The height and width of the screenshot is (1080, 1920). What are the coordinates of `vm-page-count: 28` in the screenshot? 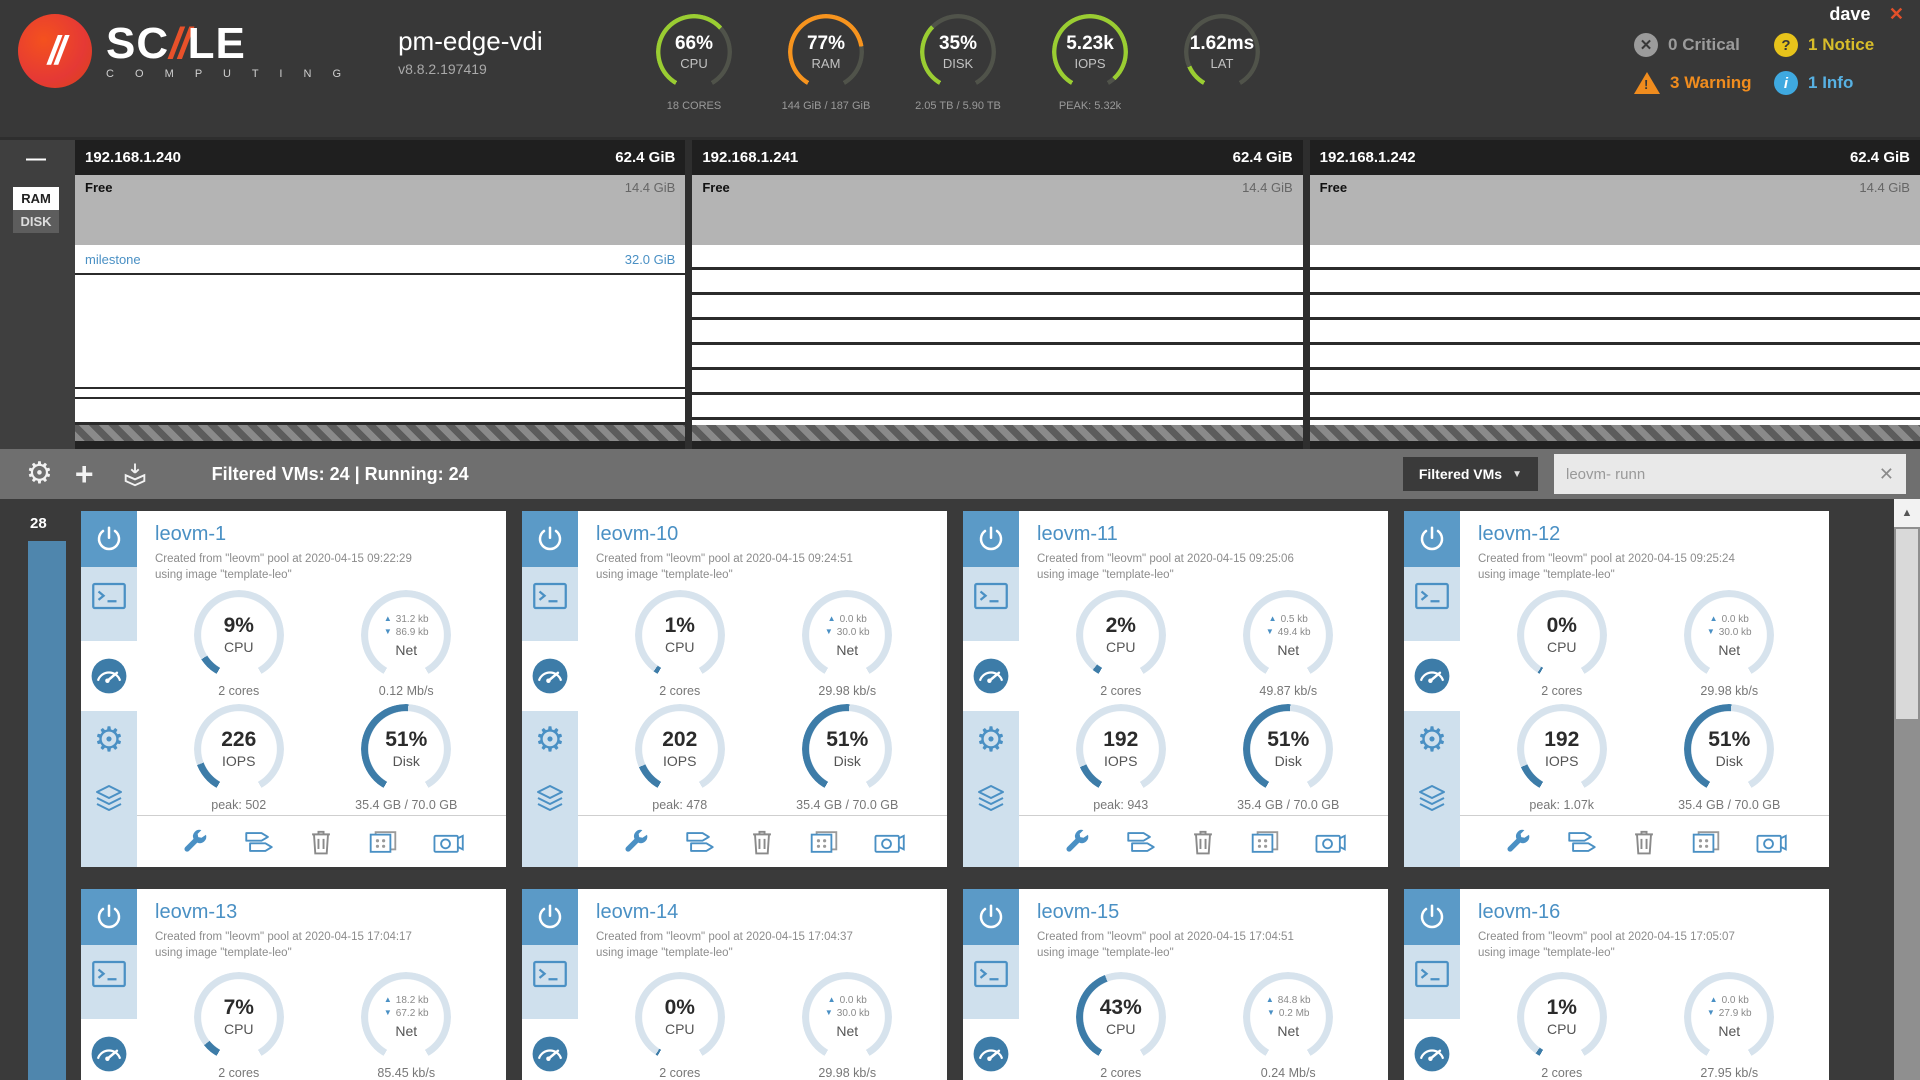 It's located at (38, 523).